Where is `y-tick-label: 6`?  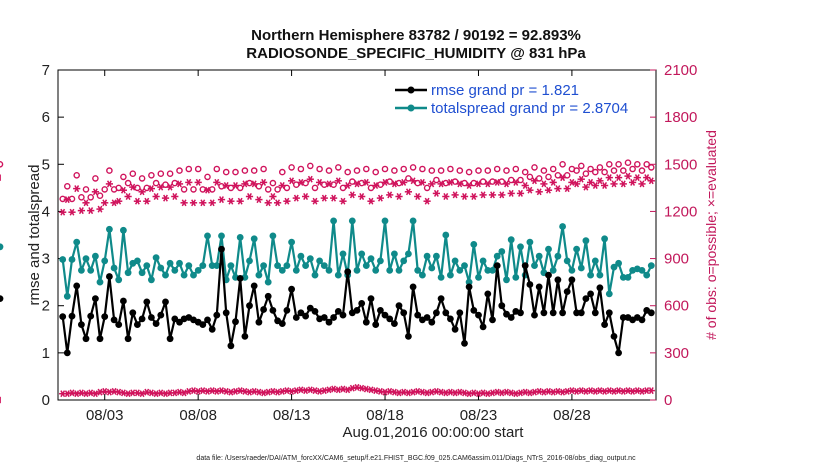
y-tick-label: 6 is located at coordinates (46, 117).